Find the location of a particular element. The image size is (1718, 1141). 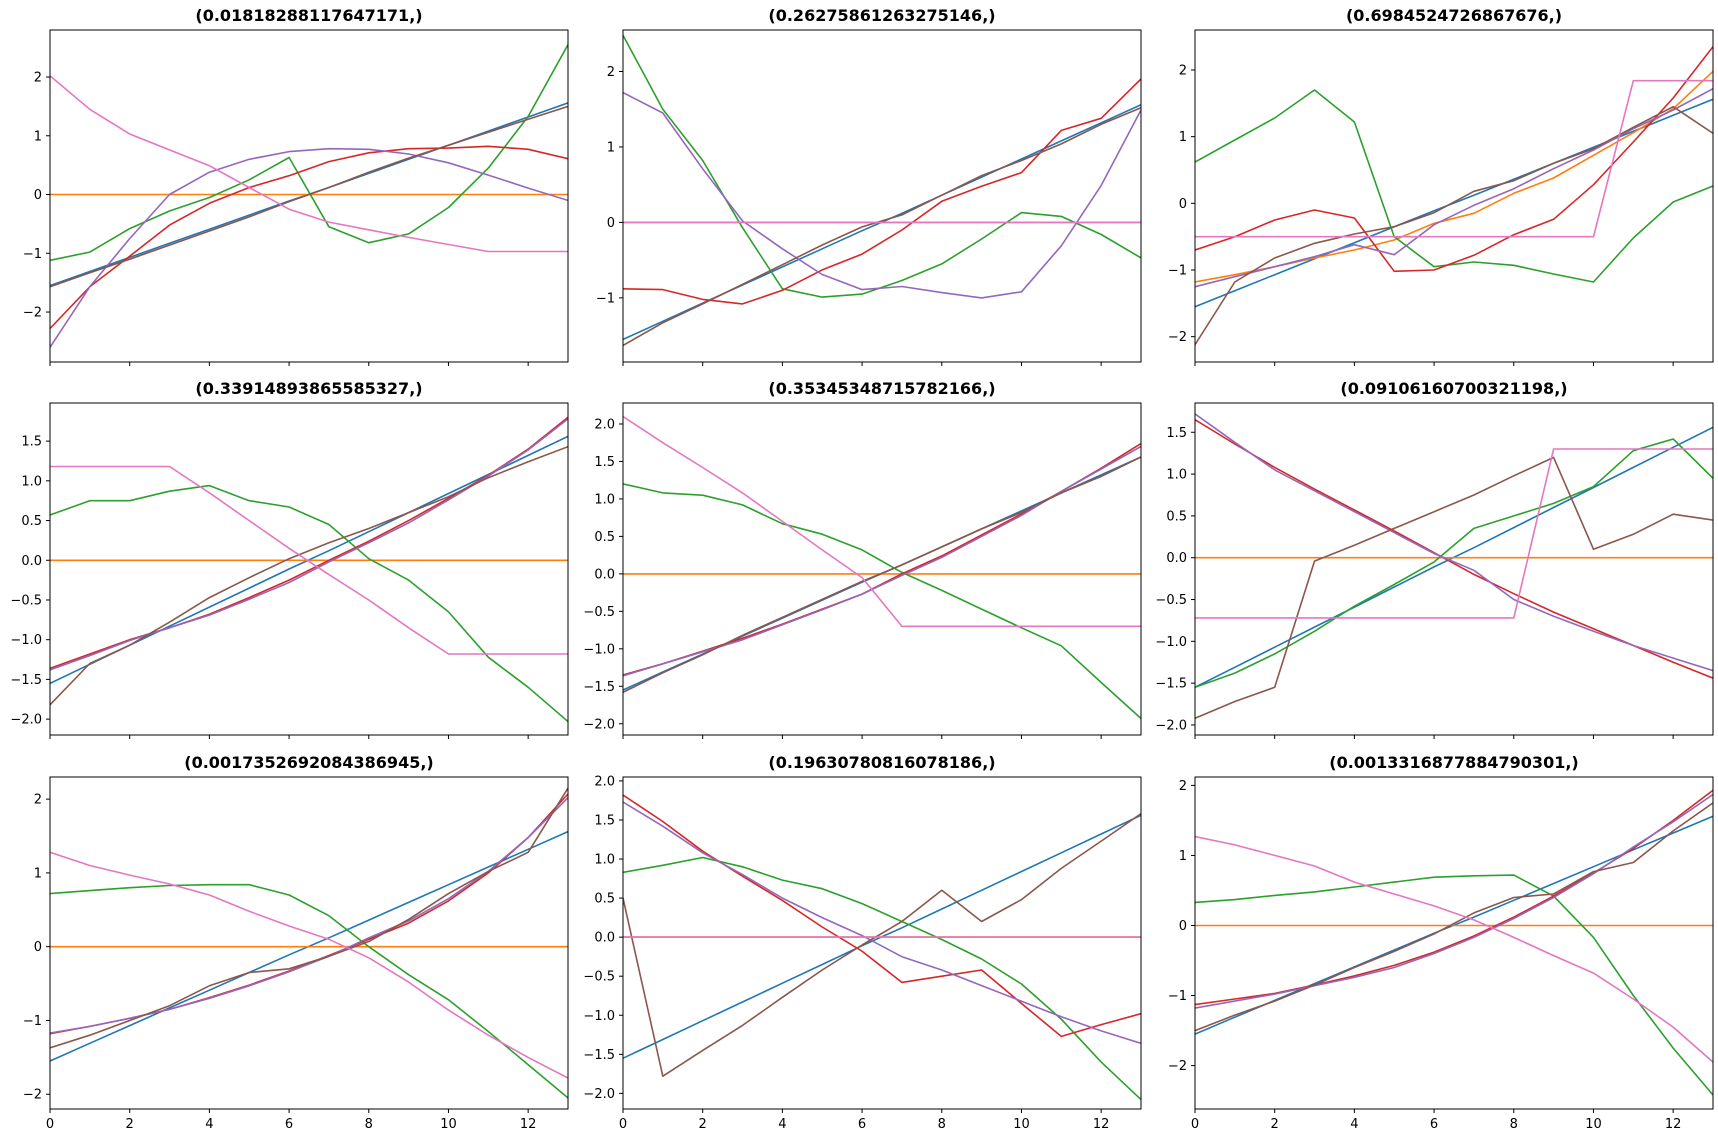

y-tick-label: 2.0 is located at coordinates (604, 781).